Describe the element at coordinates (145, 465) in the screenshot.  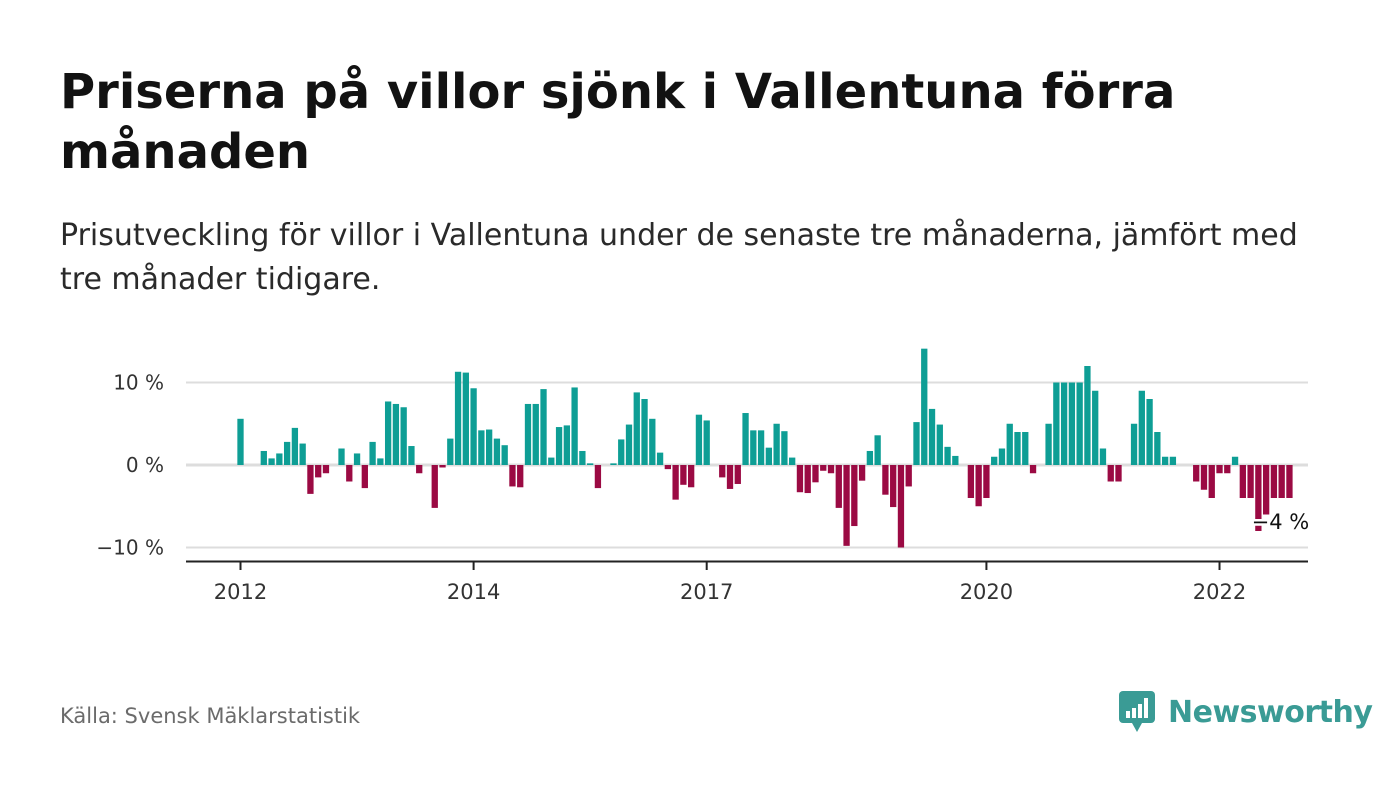
I see `y-tick-label: 0 %` at that location.